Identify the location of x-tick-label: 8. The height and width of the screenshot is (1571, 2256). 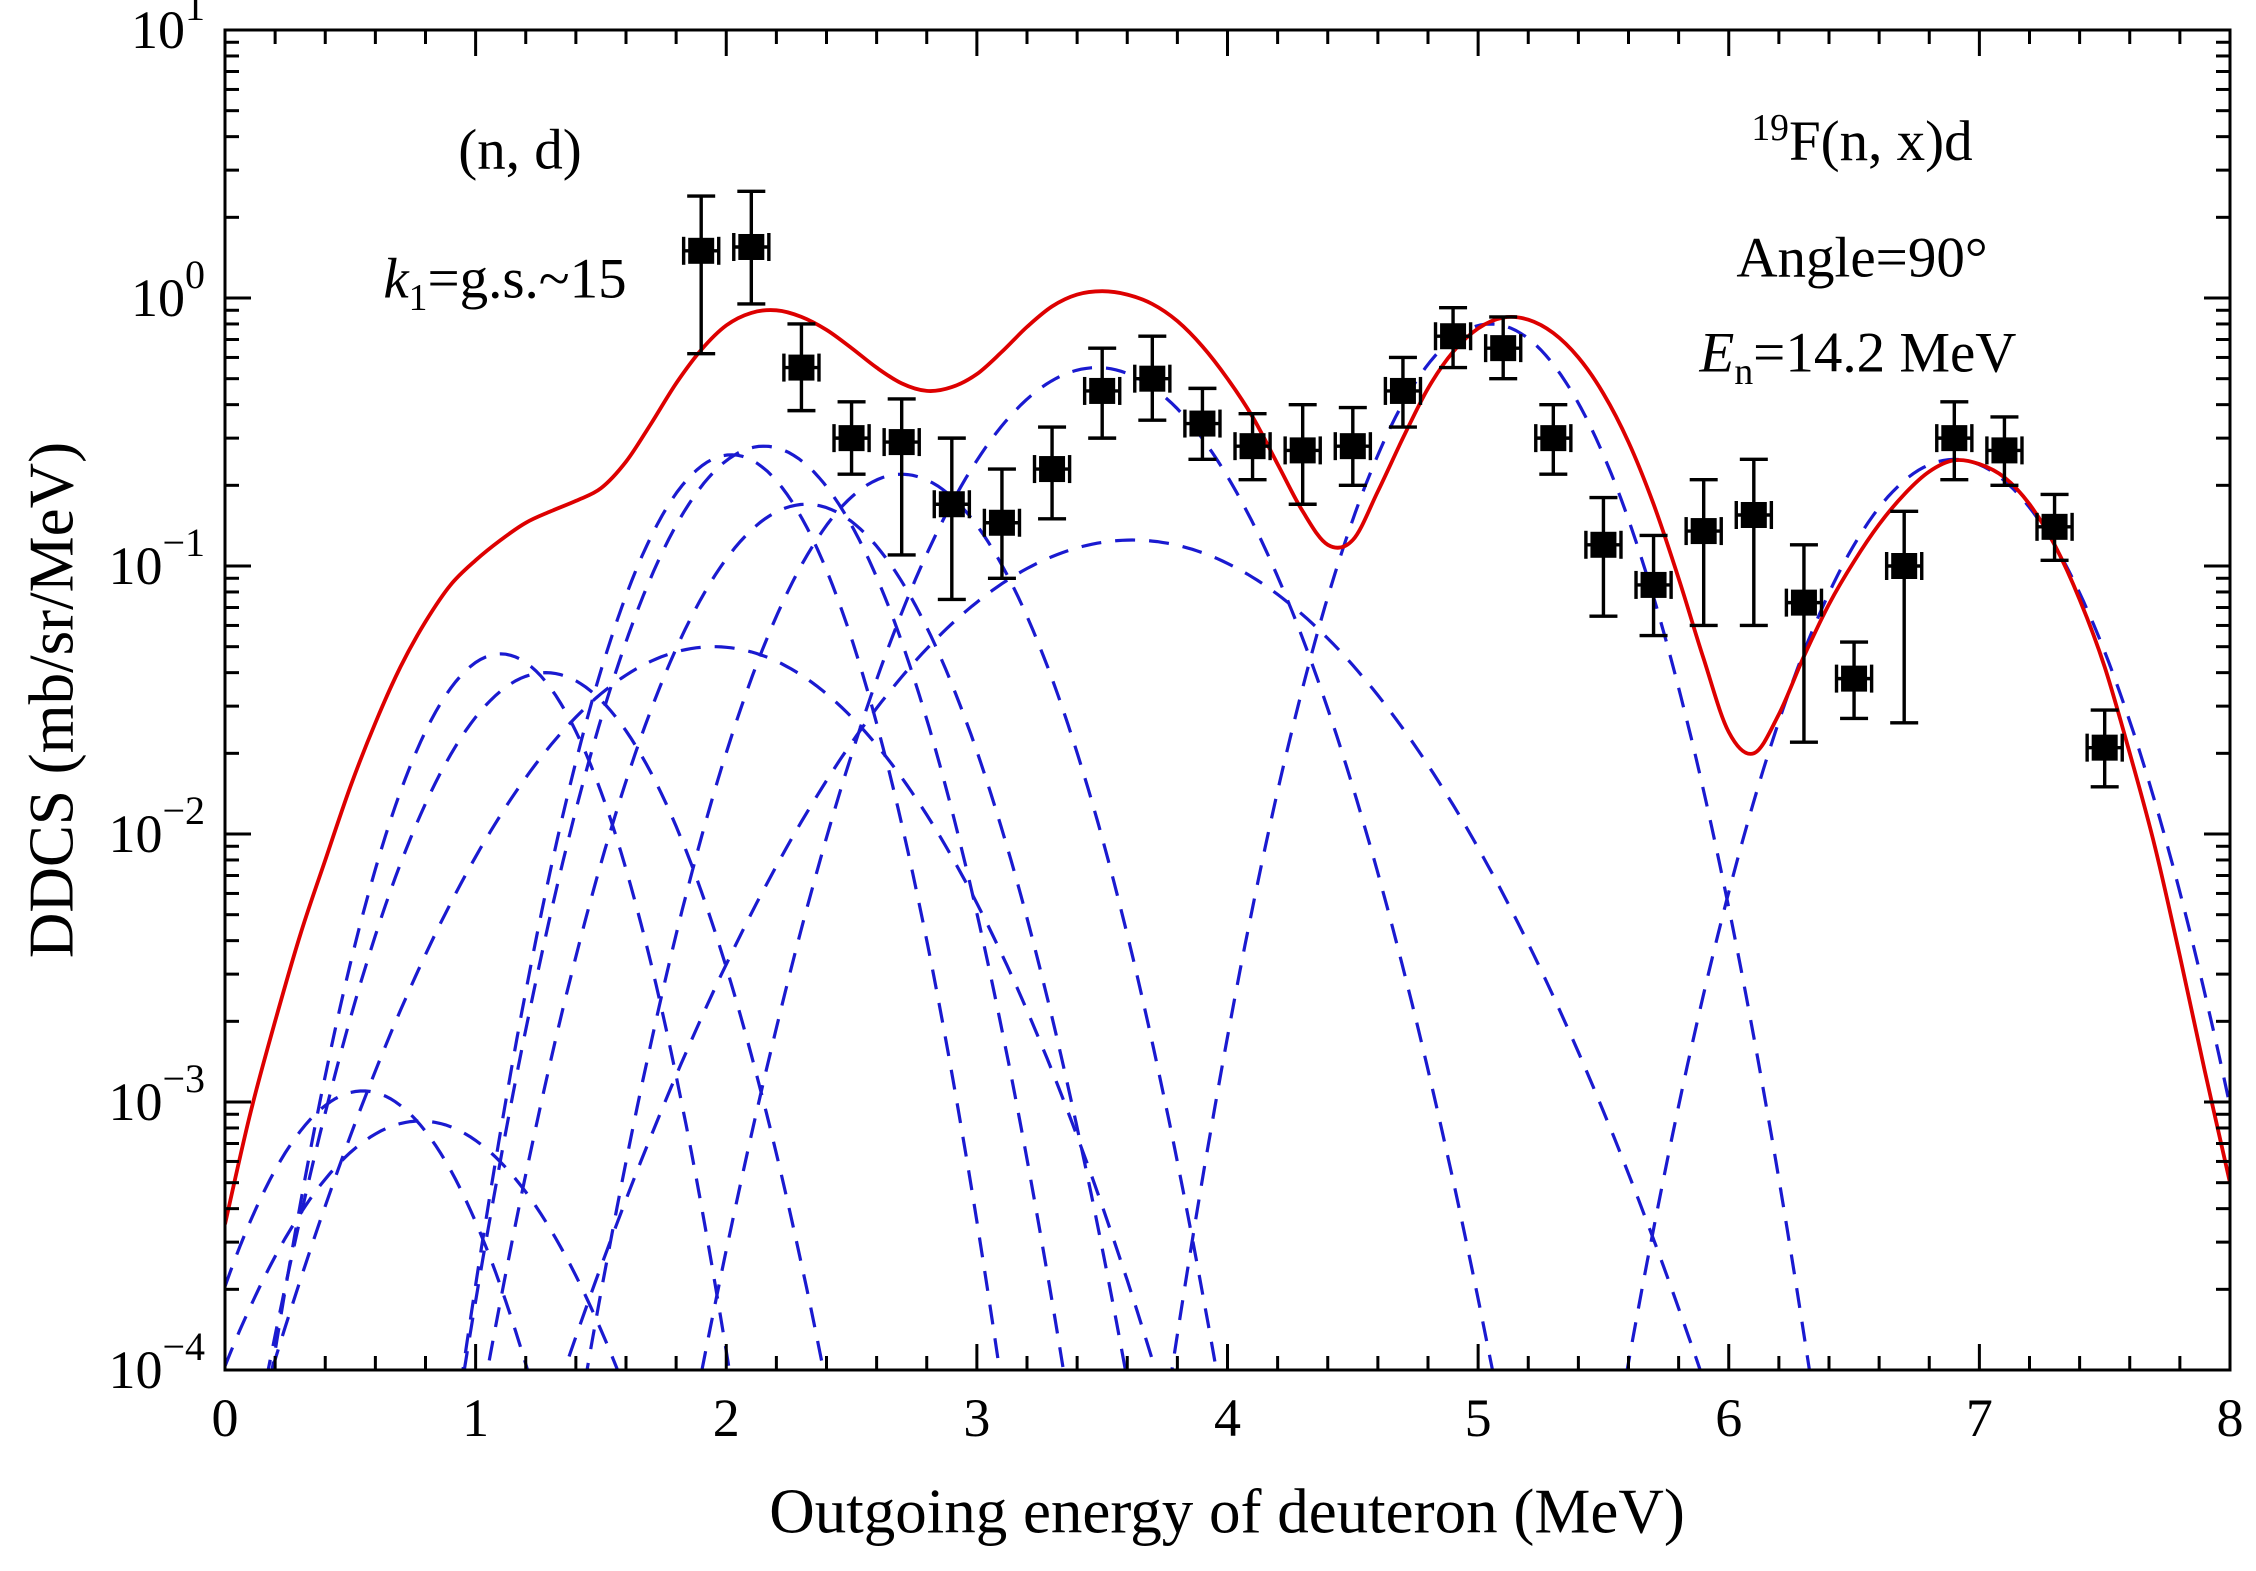
(2230, 1418).